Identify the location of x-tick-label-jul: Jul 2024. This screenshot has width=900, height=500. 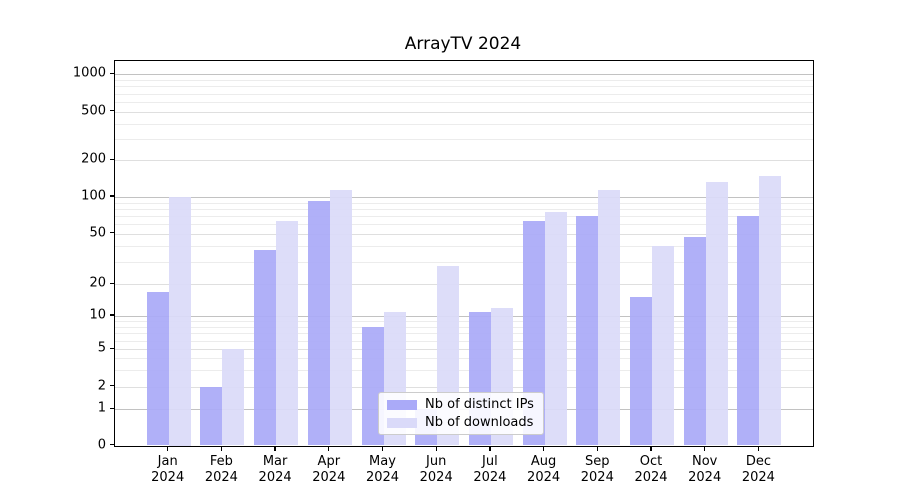
(490, 470).